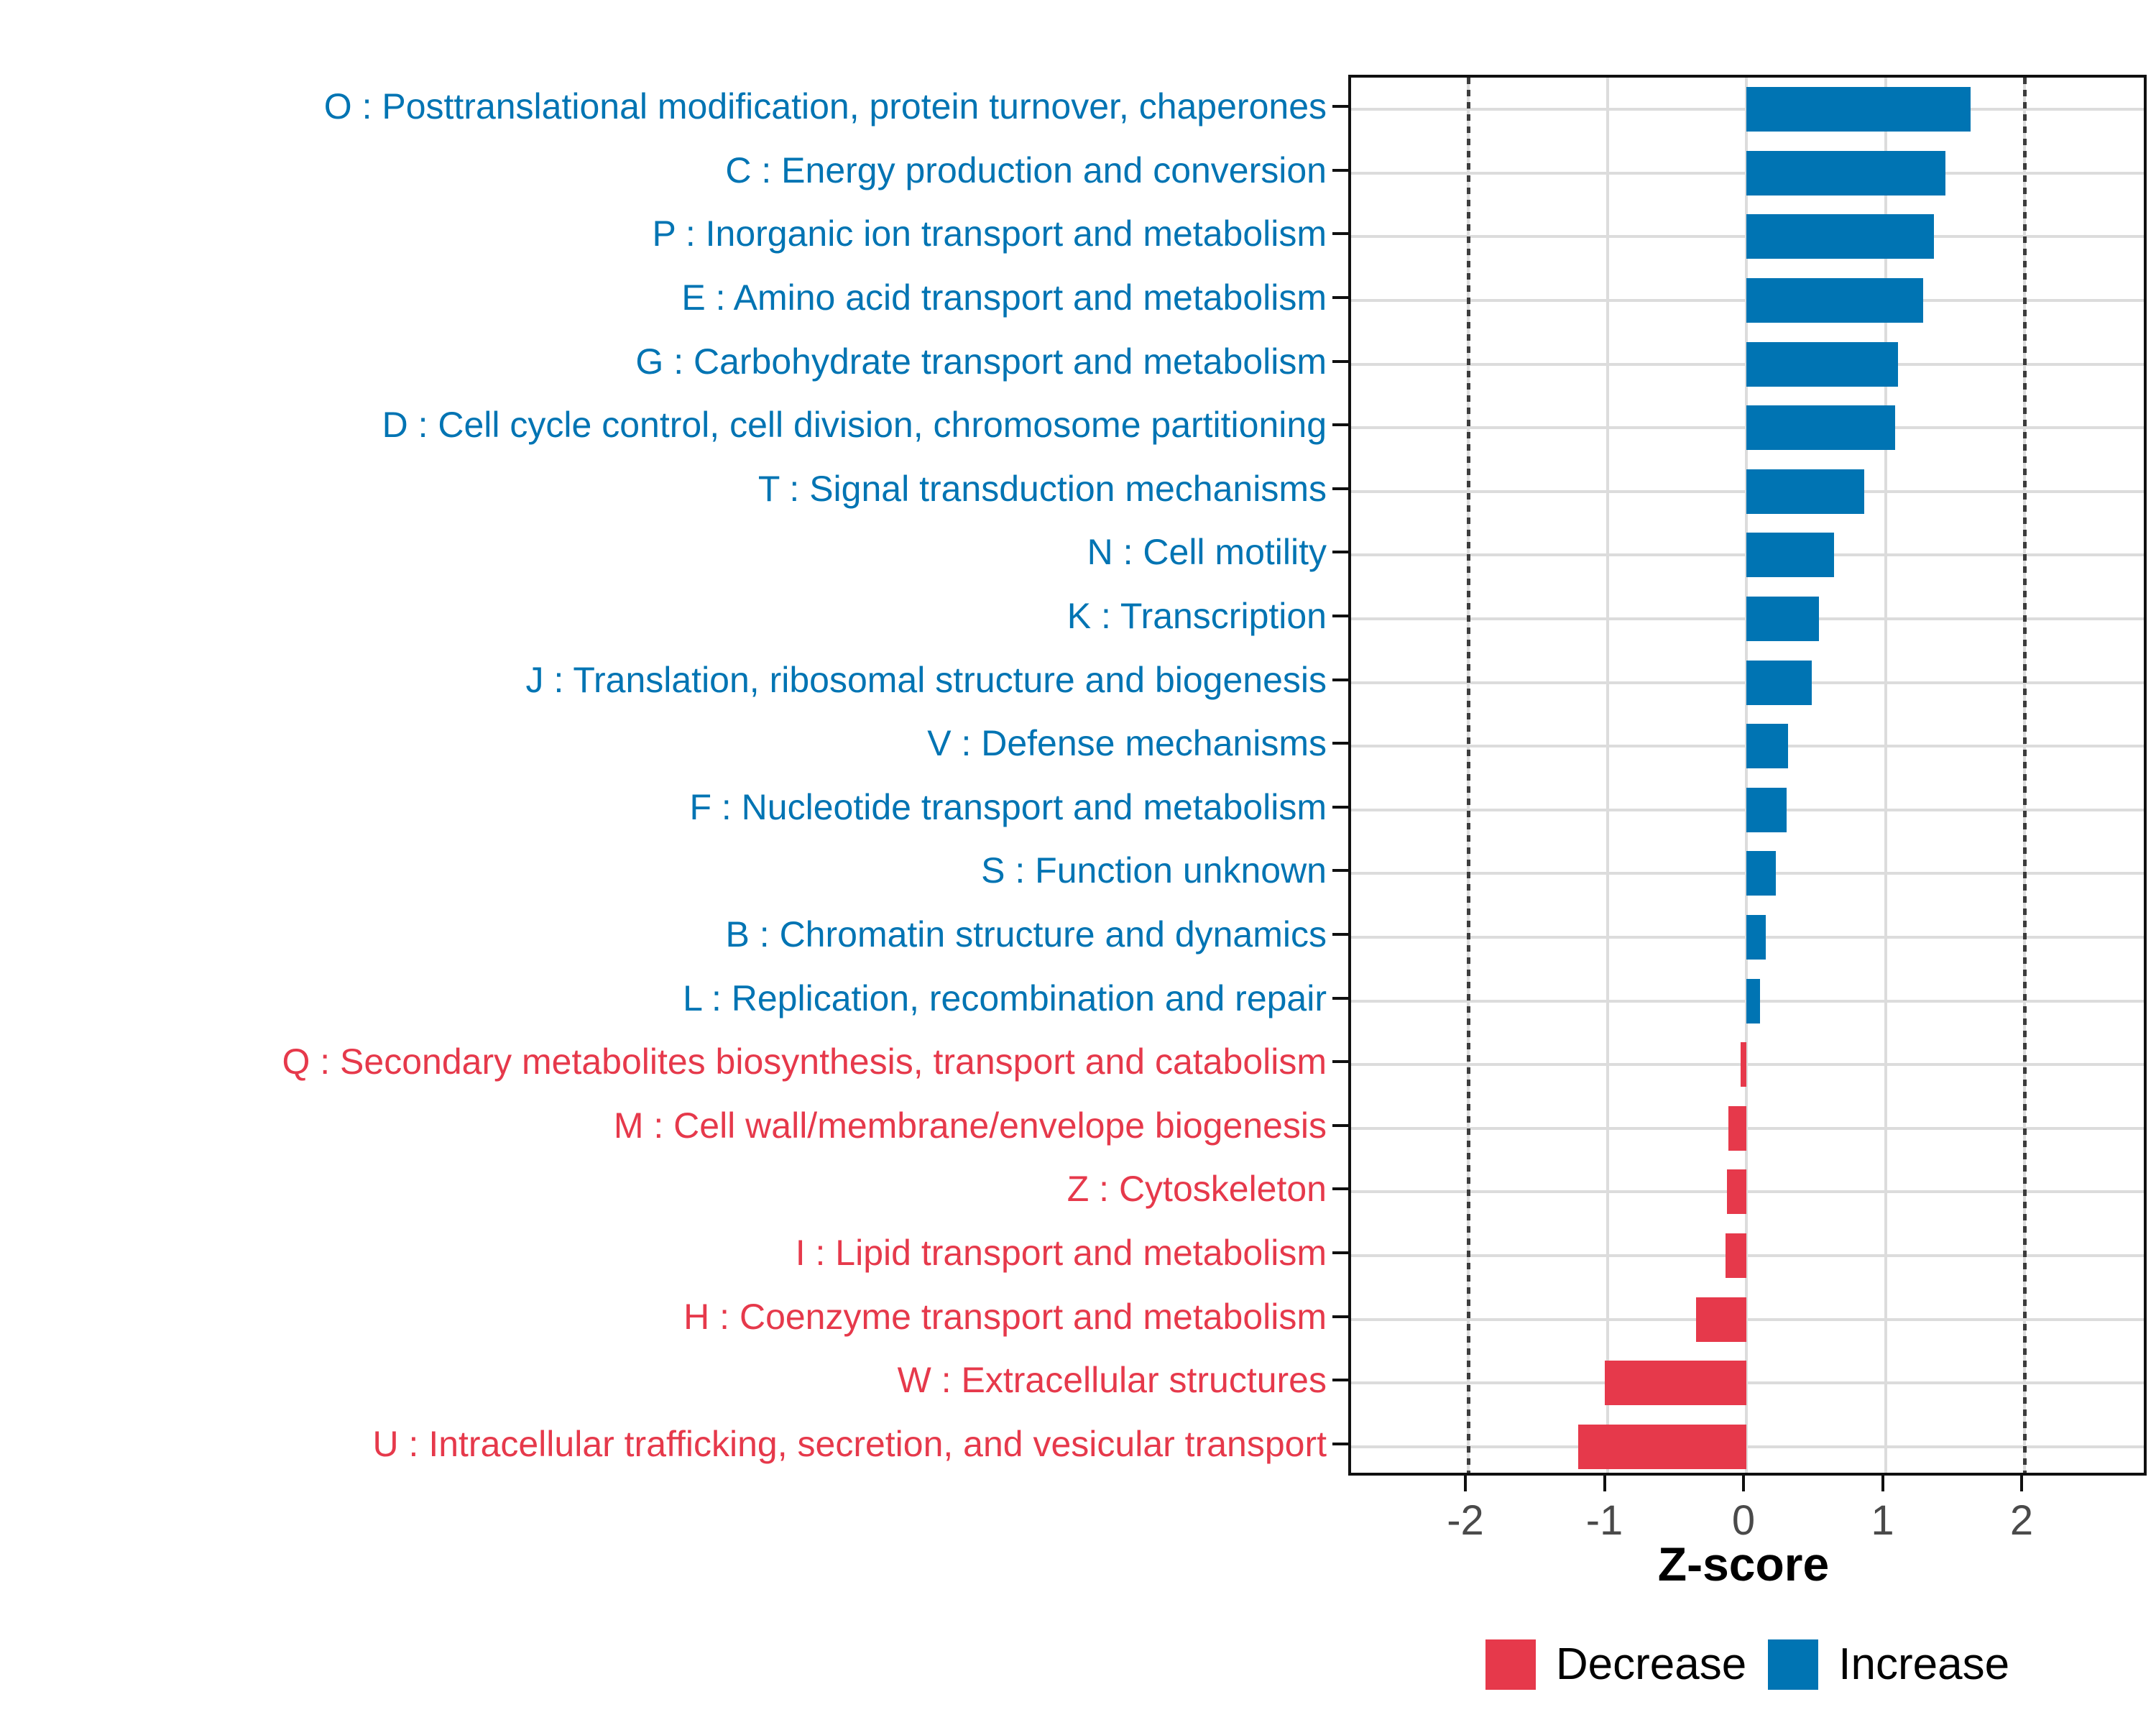 This screenshot has width=2156, height=1725. What do you see at coordinates (1061, 1252) in the screenshot?
I see `category-label-I: I : Lipid transport and metabolism` at bounding box center [1061, 1252].